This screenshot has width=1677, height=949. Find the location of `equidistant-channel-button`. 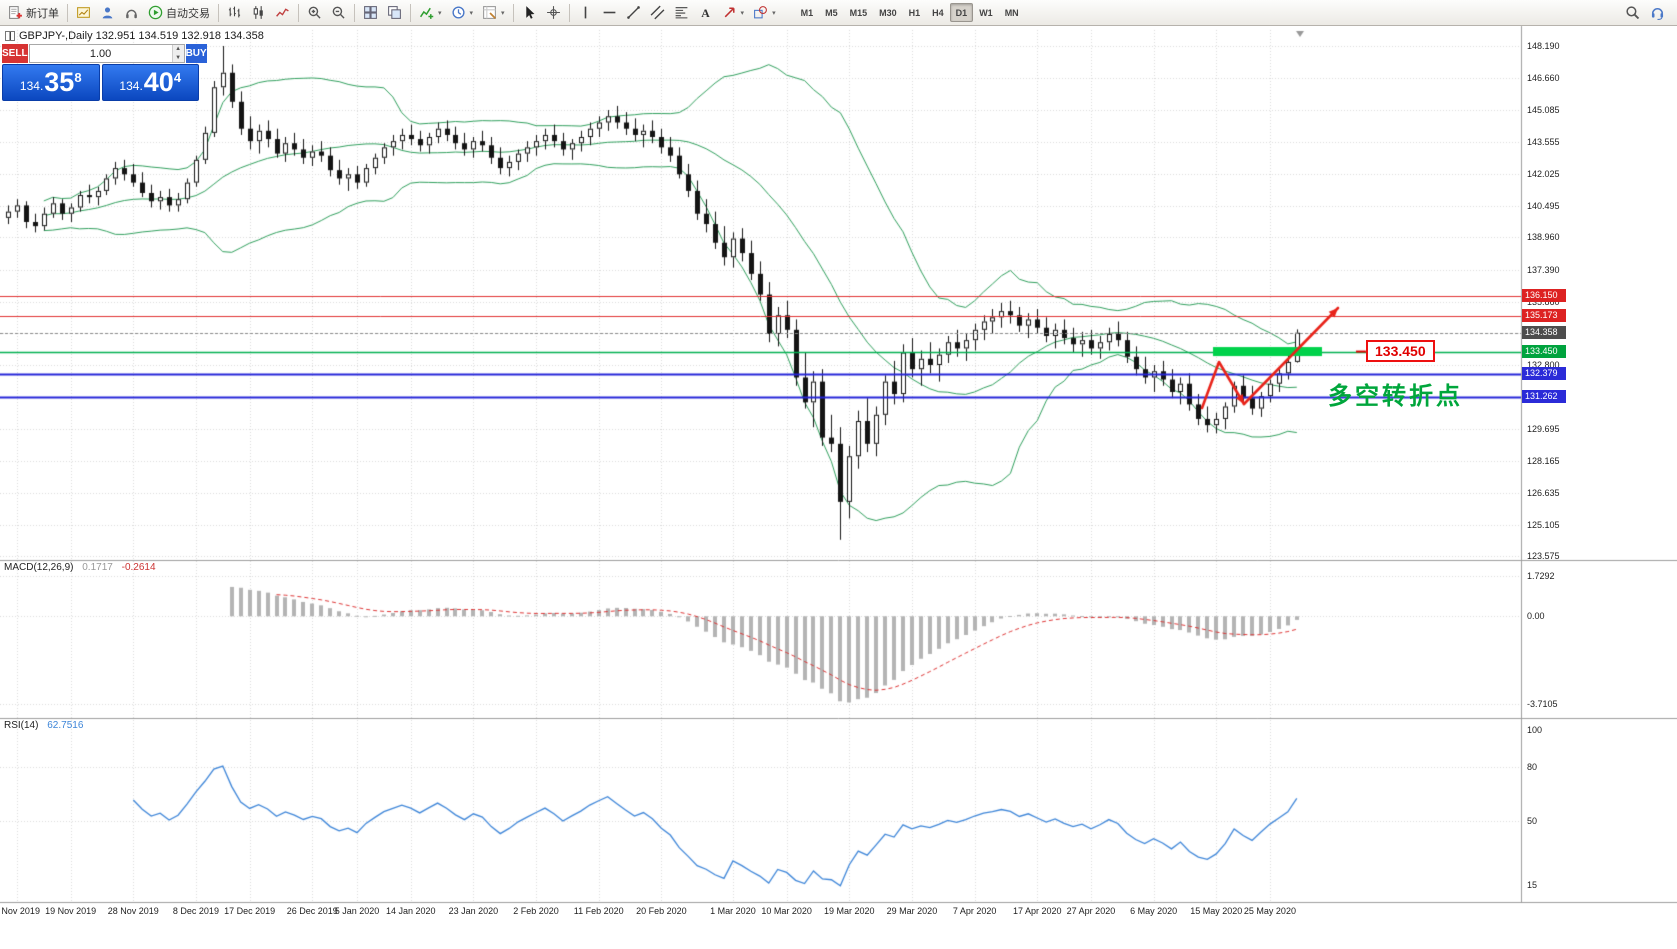

equidistant-channel-button is located at coordinates (657, 13).